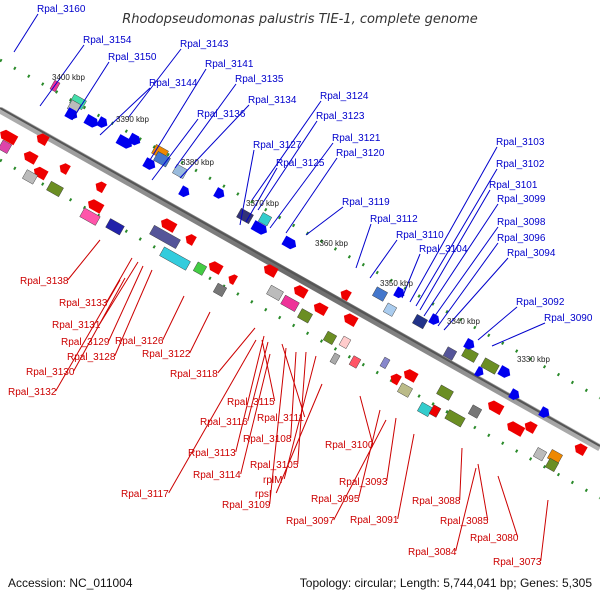  What do you see at coordinates (194, 374) in the screenshot?
I see `gene-label-reverse: Rpal_3118` at bounding box center [194, 374].